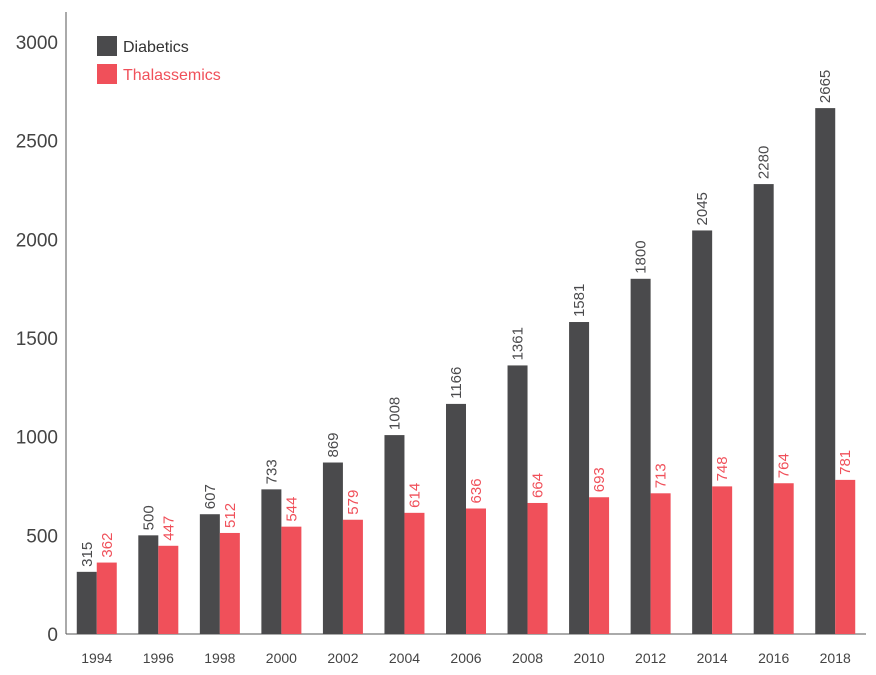  Describe the element at coordinates (168, 528) in the screenshot. I see `data-label-thalassemics: 447` at that location.